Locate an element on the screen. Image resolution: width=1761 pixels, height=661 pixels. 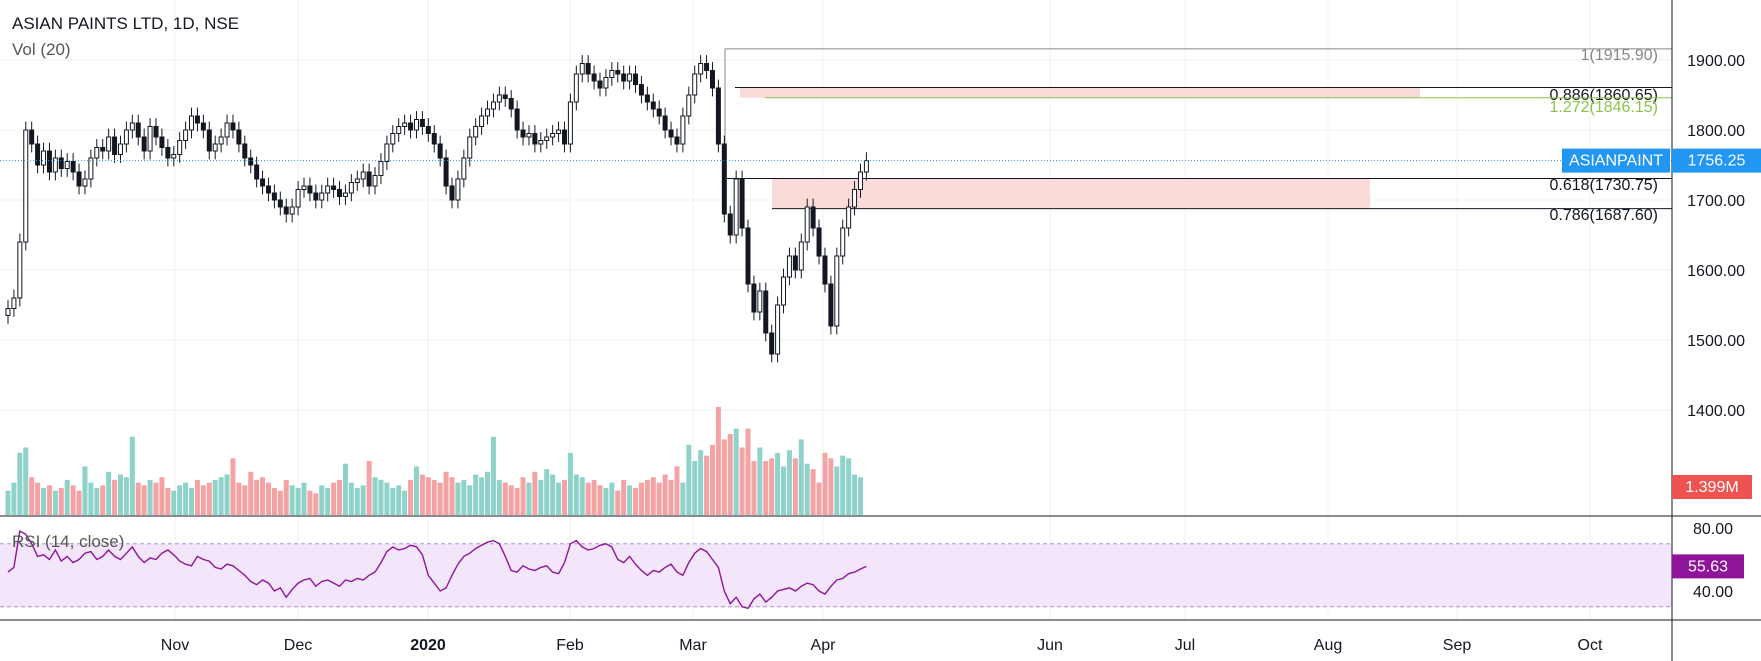
fib-label: 1(1915.90) is located at coordinates (1619, 55).